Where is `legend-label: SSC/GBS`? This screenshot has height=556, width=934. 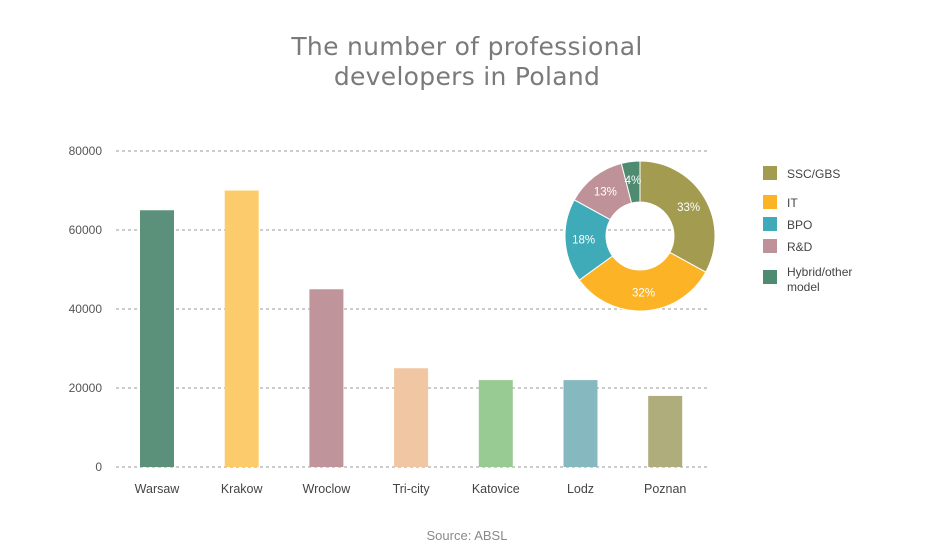 legend-label: SSC/GBS is located at coordinates (813, 174).